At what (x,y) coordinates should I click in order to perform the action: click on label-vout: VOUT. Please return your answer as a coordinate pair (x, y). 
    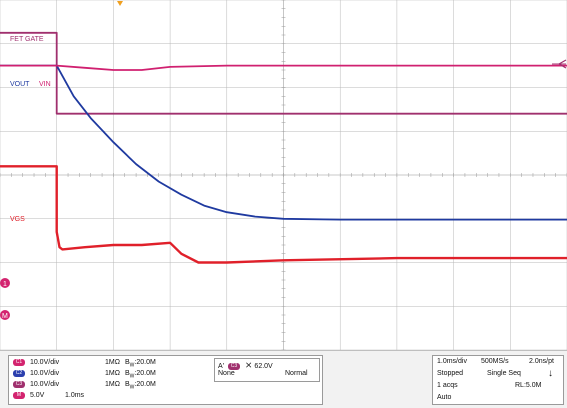
    Looking at the image, I should click on (20, 84).